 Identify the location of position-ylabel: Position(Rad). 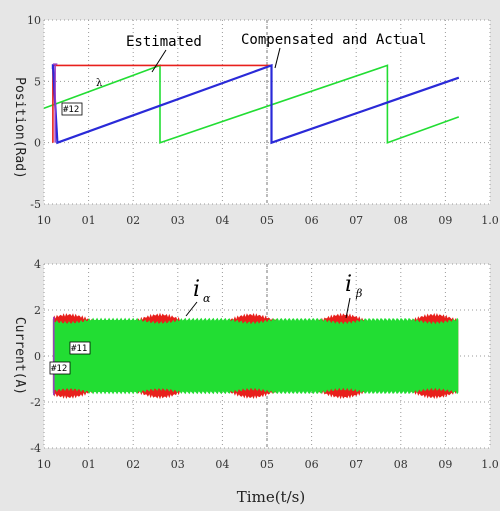
(19, 128).